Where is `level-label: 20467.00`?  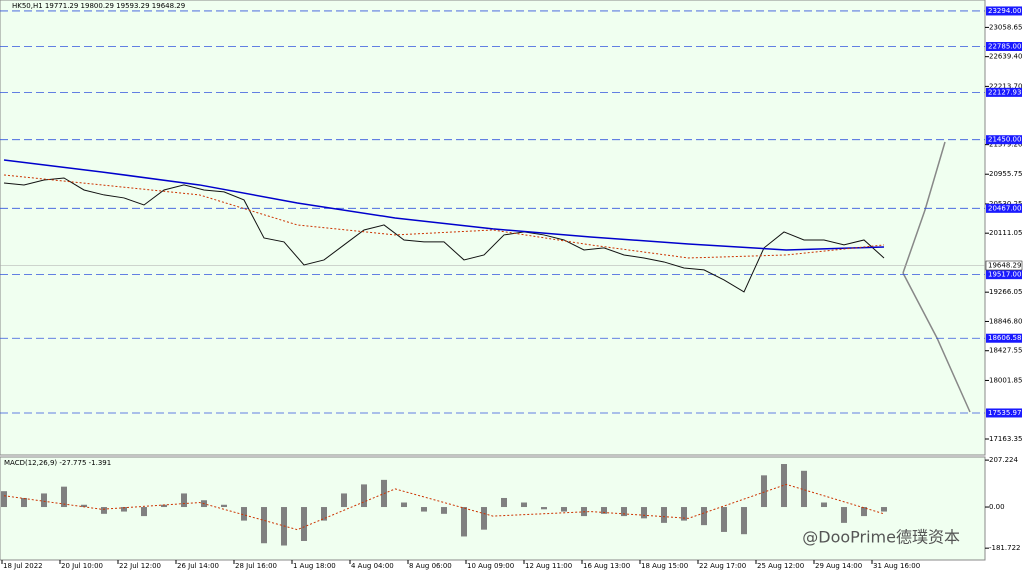
level-label: 20467.00 is located at coordinates (1004, 208).